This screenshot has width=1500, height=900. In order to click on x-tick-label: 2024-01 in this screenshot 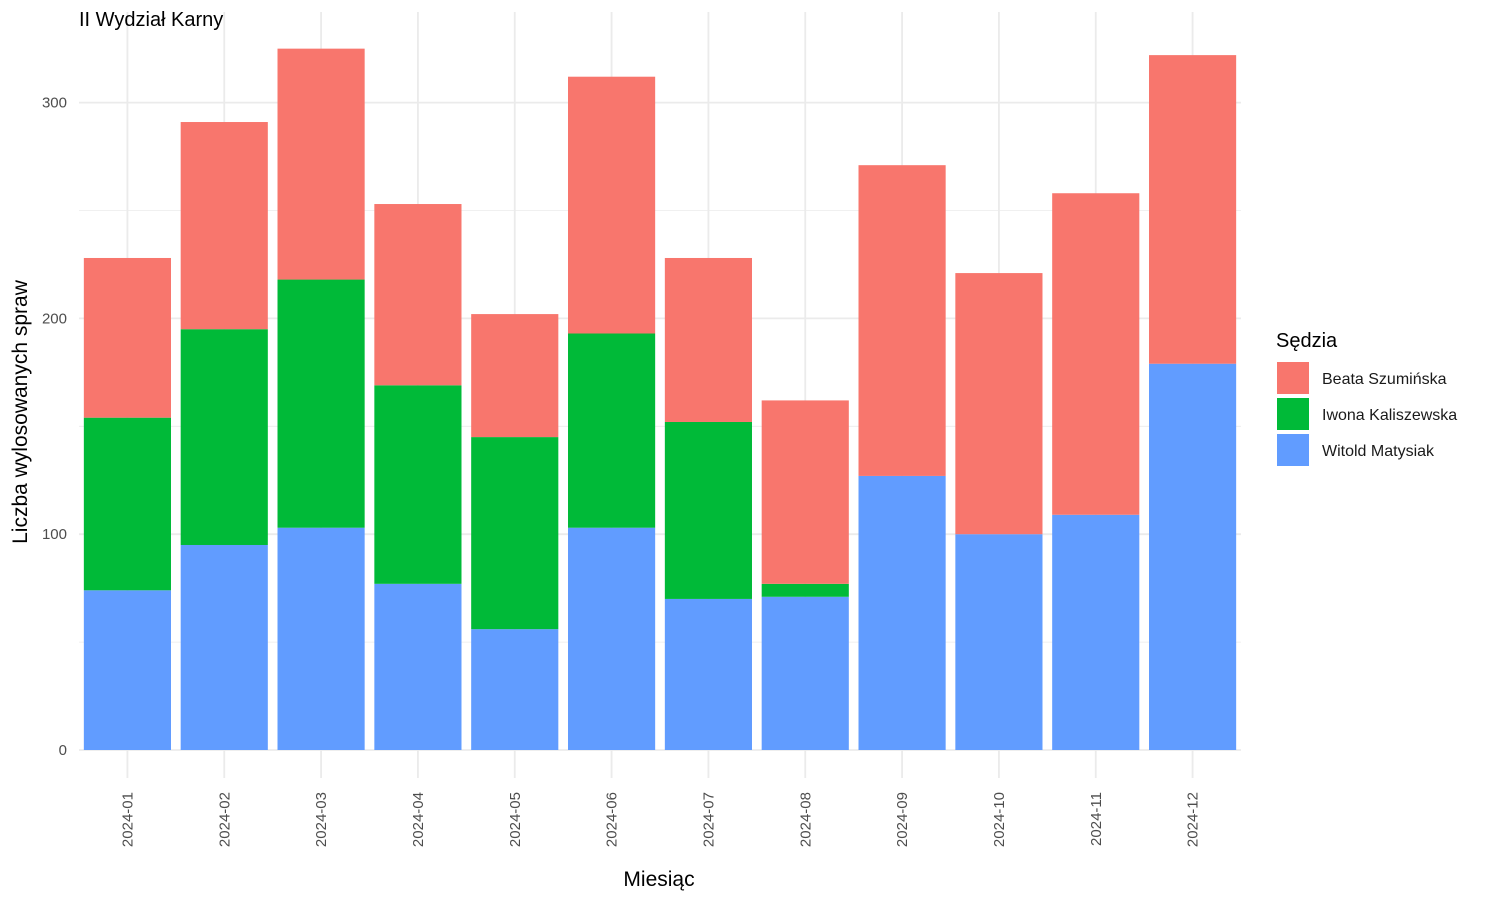, I will do `click(127, 819)`.